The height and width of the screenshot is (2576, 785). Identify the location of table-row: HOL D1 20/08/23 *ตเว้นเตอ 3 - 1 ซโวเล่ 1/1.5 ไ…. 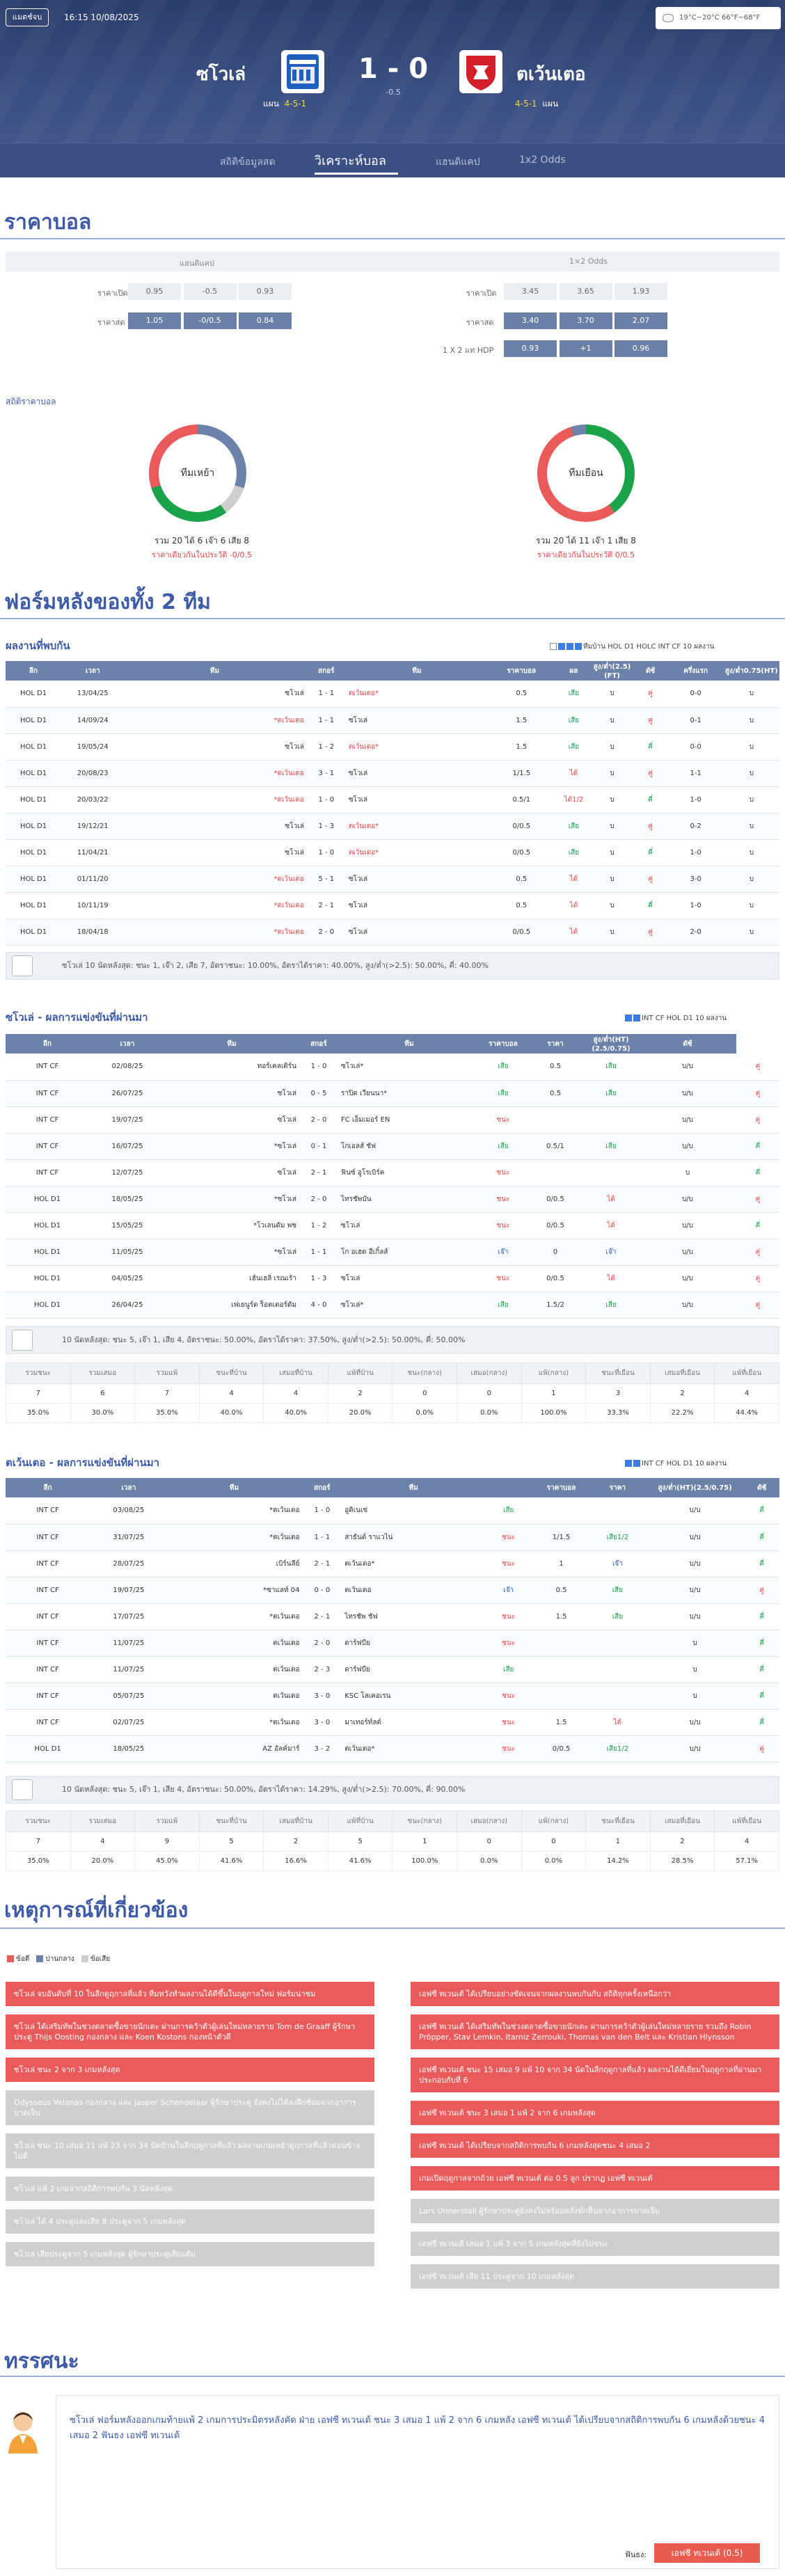
(392, 773).